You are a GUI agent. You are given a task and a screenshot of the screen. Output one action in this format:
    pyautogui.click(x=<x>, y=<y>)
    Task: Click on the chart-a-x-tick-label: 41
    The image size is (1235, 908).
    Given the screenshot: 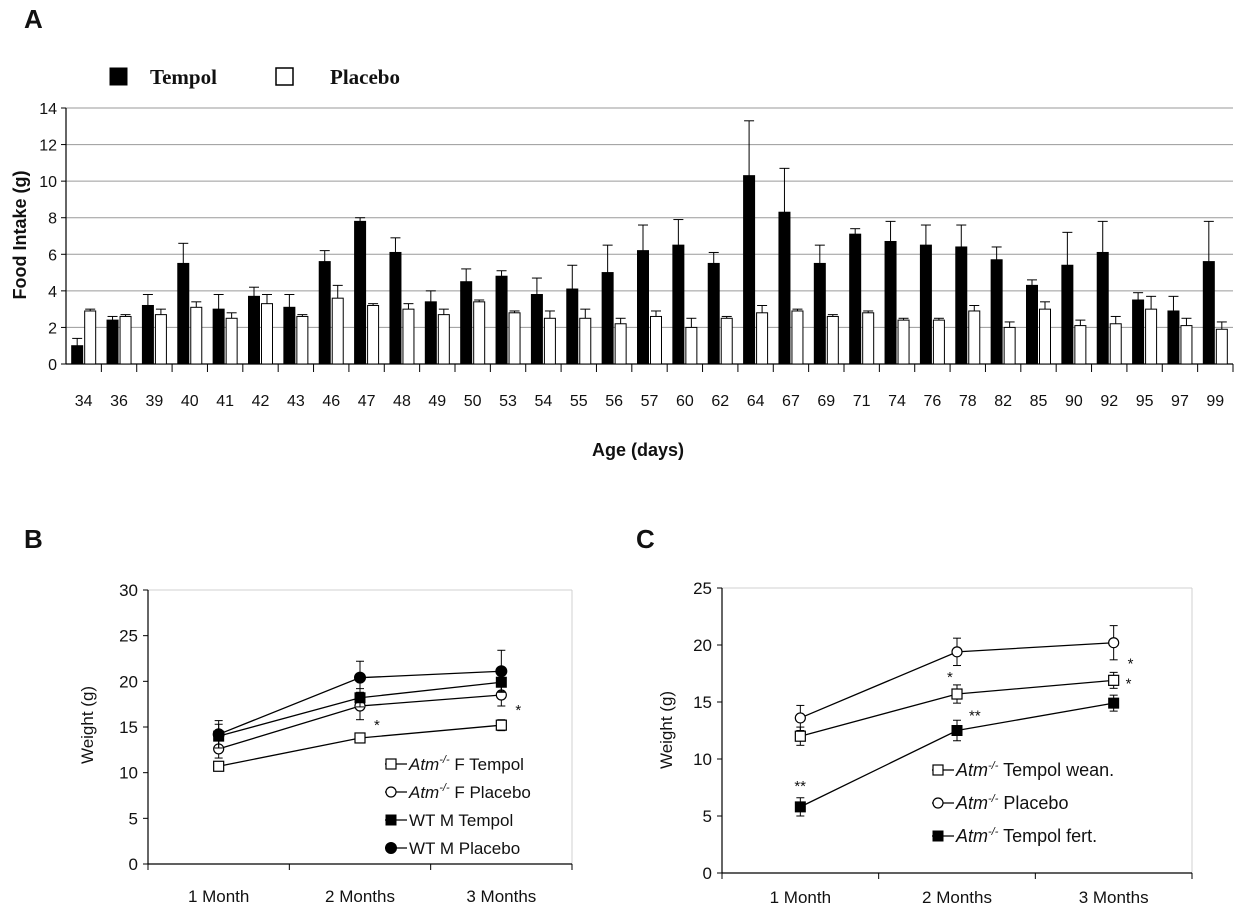 What is the action you would take?
    pyautogui.click(x=225, y=401)
    